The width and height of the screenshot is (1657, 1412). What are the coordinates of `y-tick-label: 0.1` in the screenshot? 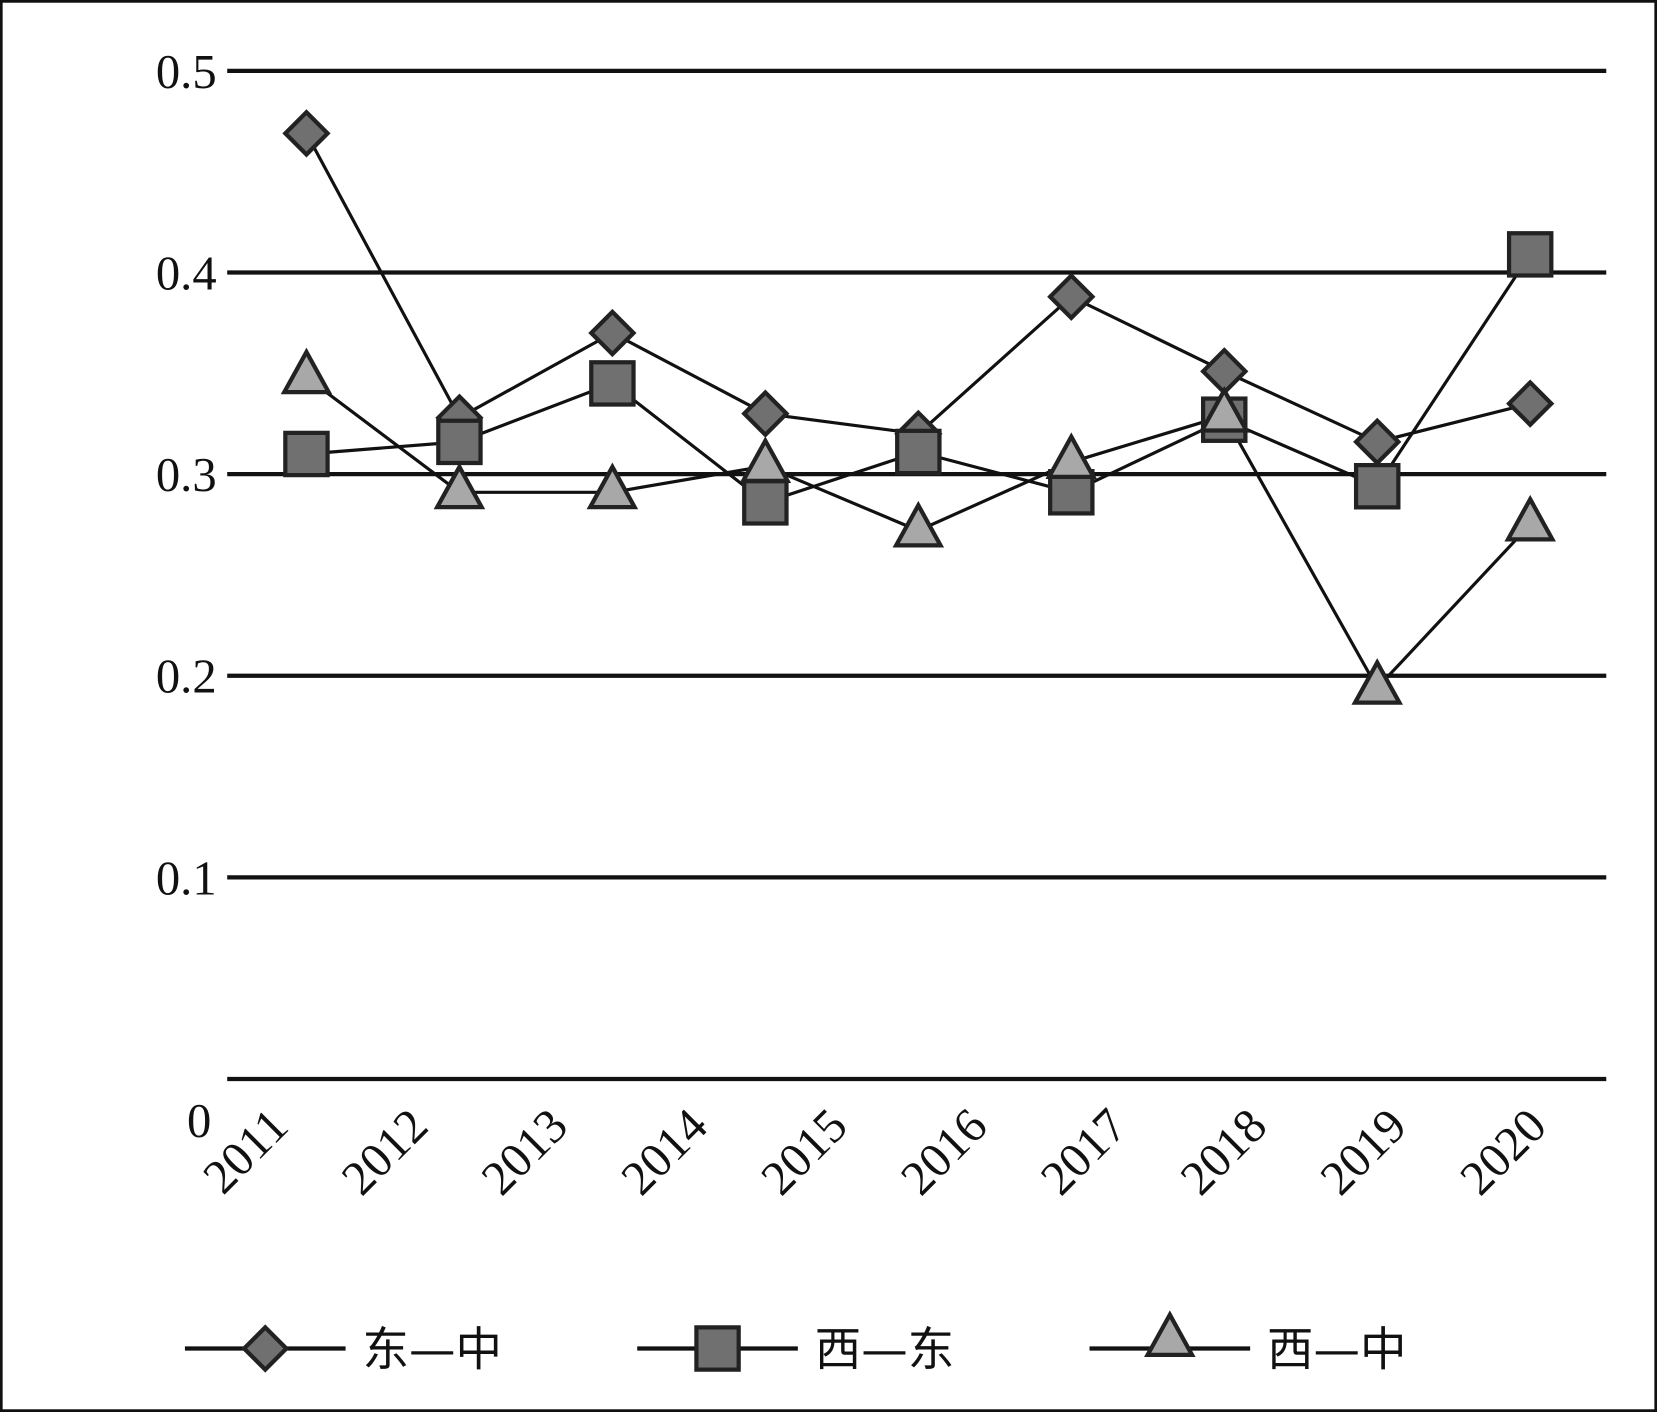 It's located at (186, 878).